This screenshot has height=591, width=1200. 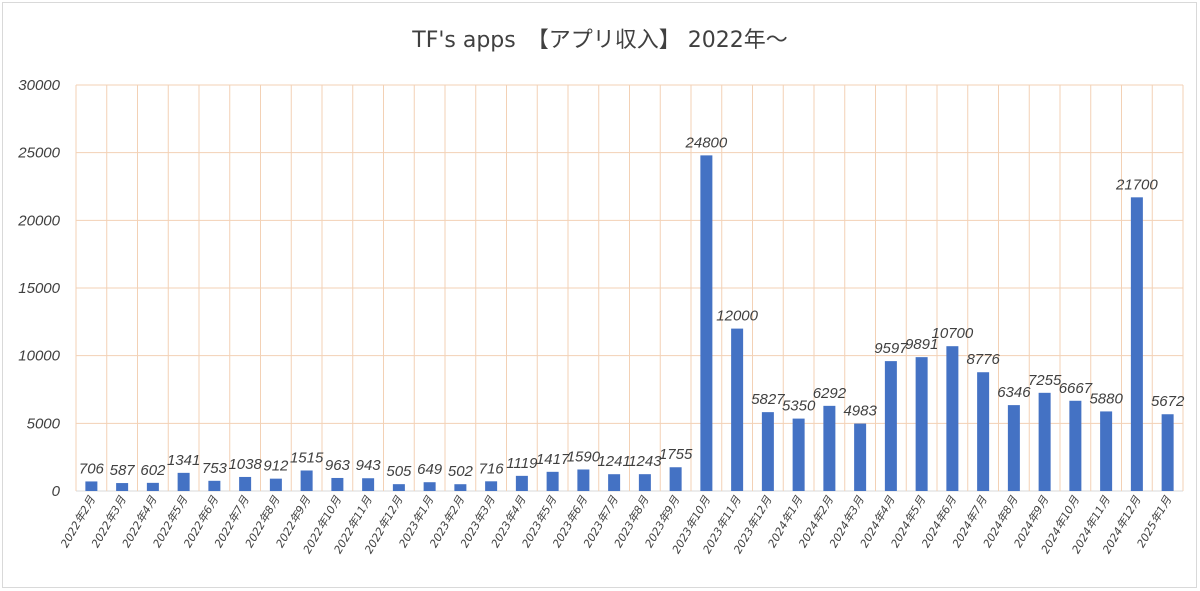 I want to click on data-label: 1119, so click(x=522, y=463).